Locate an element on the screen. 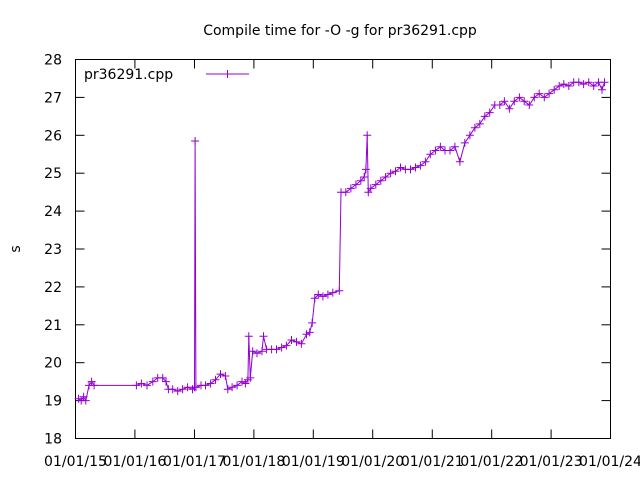 Image resolution: width=640 pixels, height=485 pixels. y-tick-label: 28 is located at coordinates (53, 61).